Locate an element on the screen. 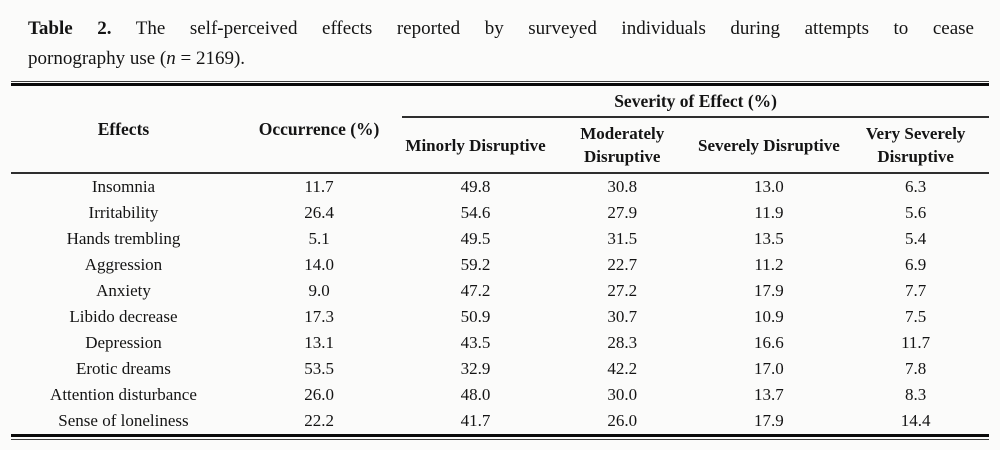  column-header-severely-disruptive: Severely Disruptive is located at coordinates (769, 145).